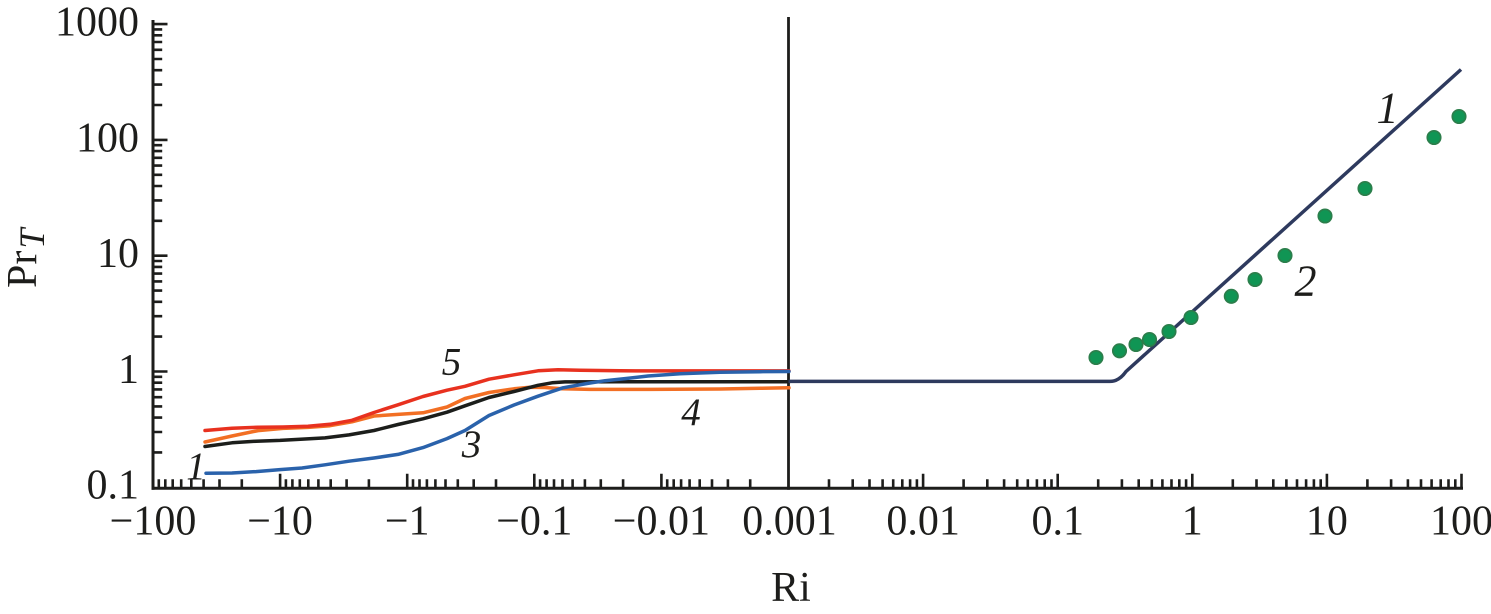  I want to click on svg-text: −10, so click(280, 522).